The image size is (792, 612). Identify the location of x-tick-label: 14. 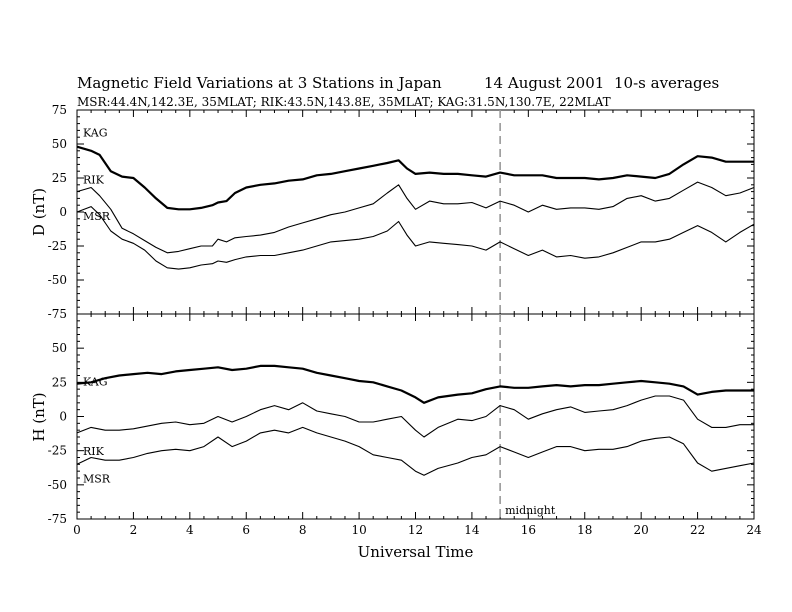
(472, 530).